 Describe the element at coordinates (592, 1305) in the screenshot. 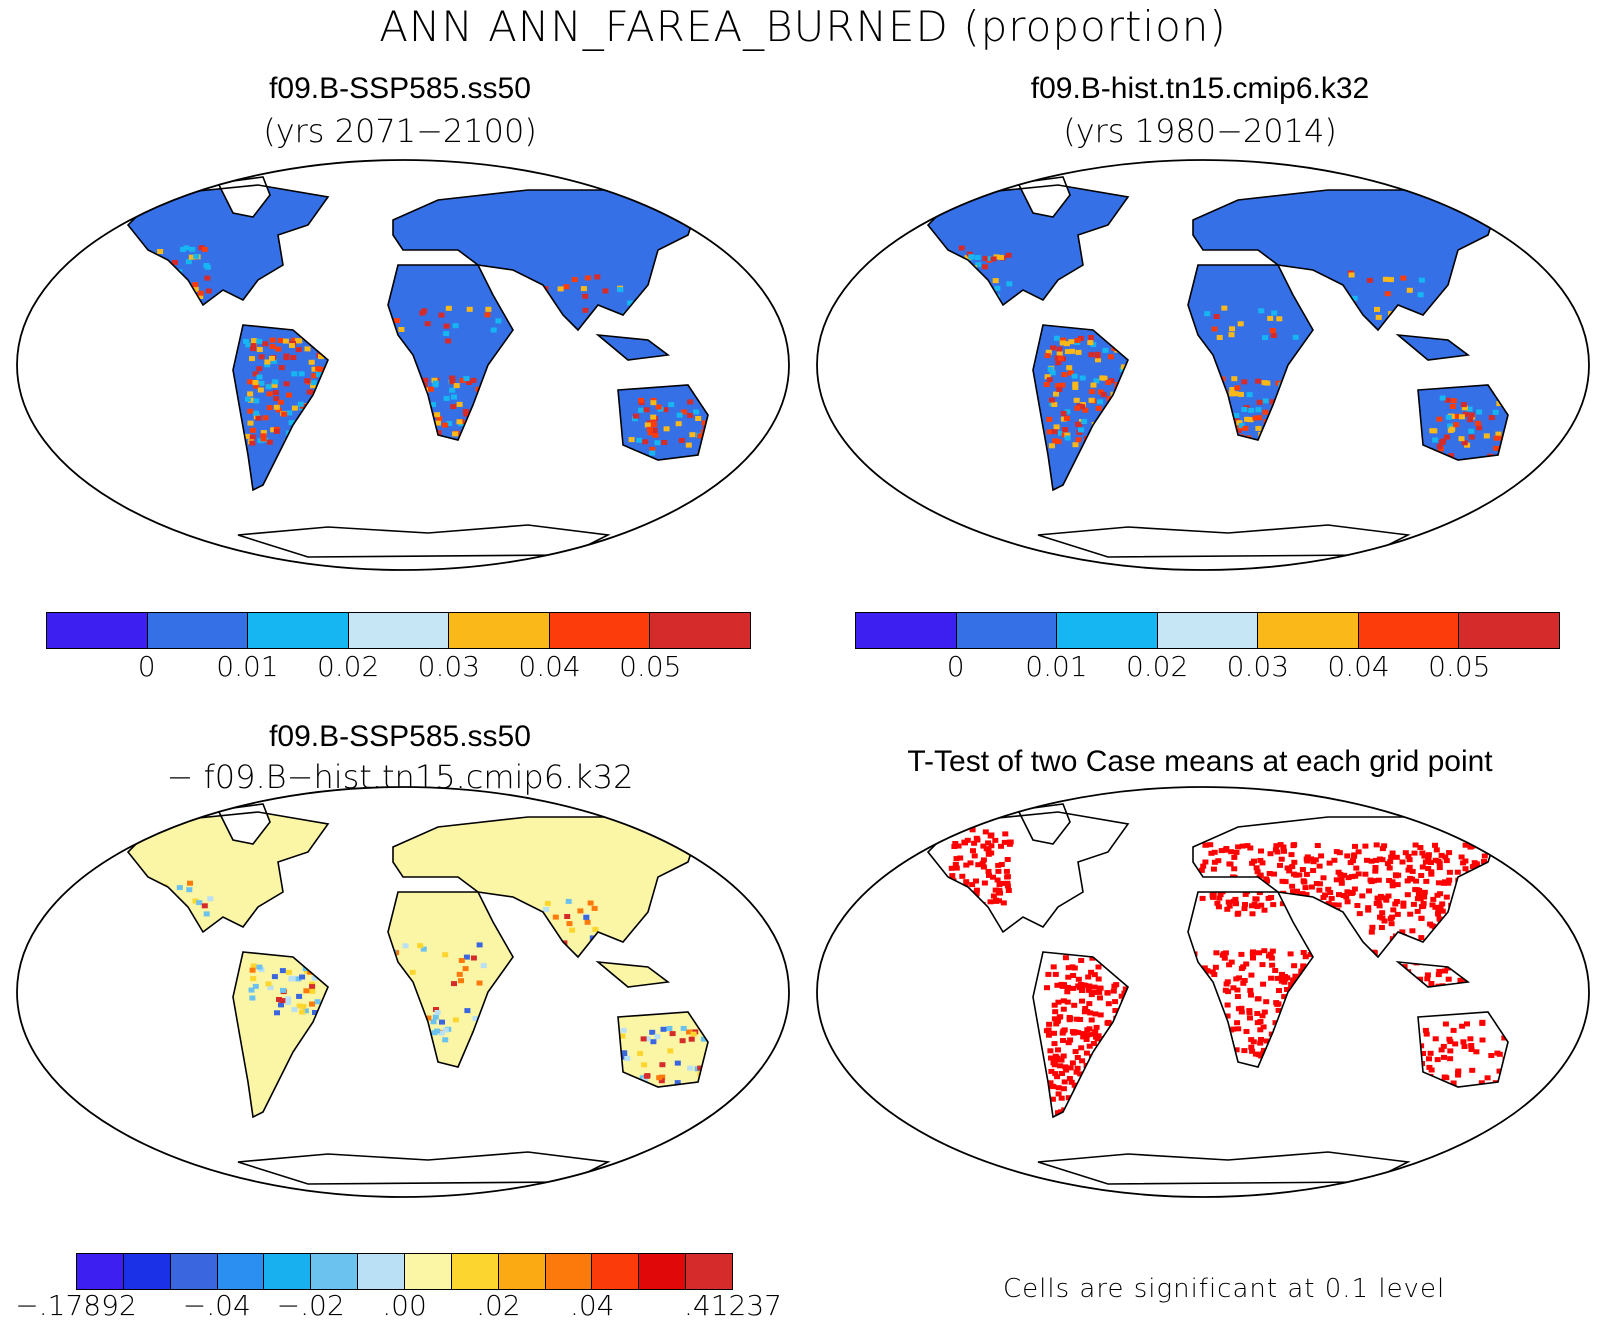

I see `colorbar-tick-label: .04` at that location.